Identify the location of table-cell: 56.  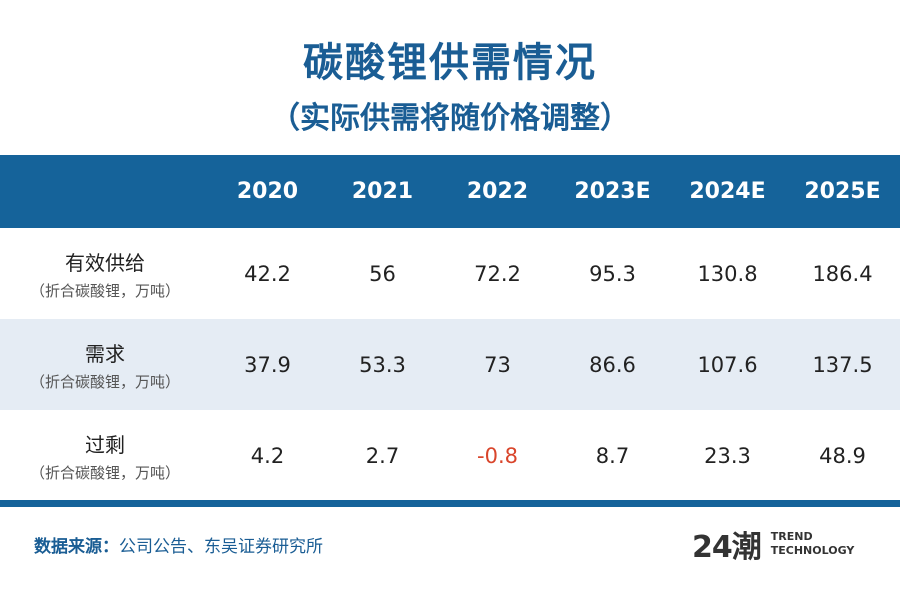
(382, 273).